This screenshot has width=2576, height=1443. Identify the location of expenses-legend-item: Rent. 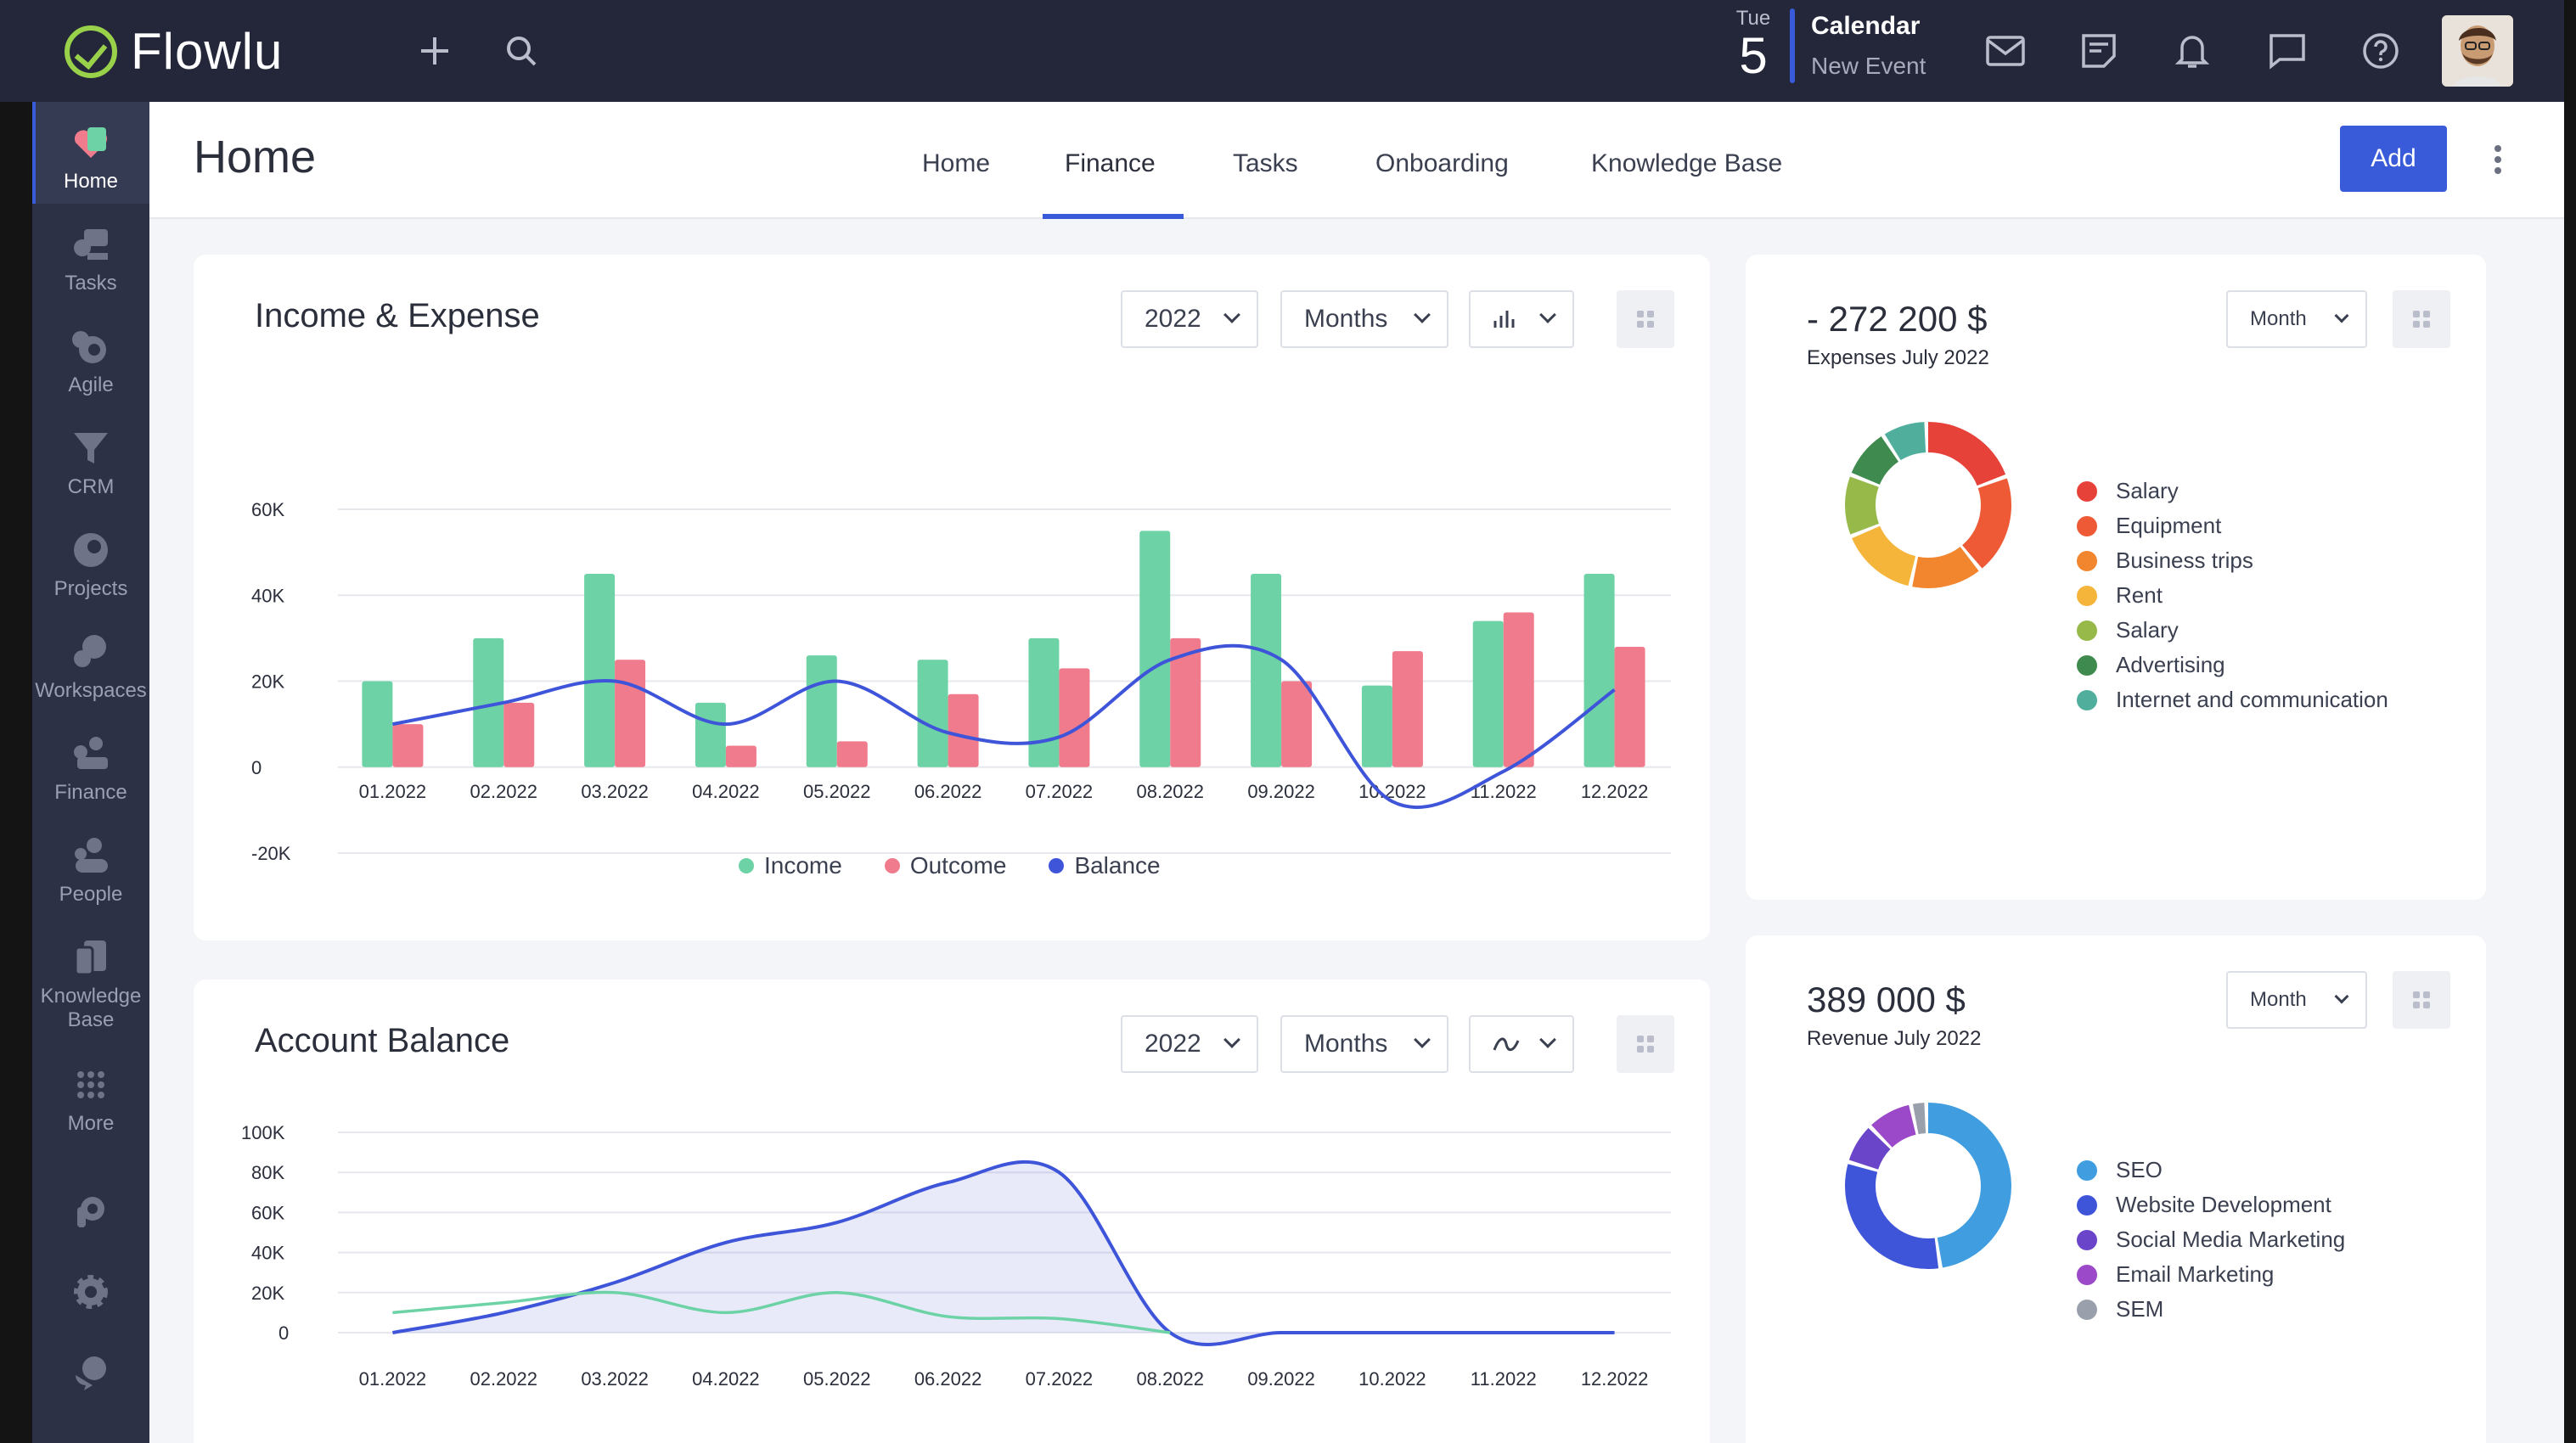
(2232, 596).